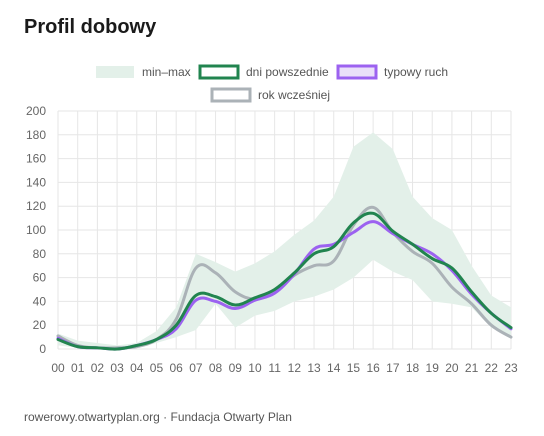  What do you see at coordinates (357, 72) in the screenshot?
I see `legend-swatch-typowy-ruch` at bounding box center [357, 72].